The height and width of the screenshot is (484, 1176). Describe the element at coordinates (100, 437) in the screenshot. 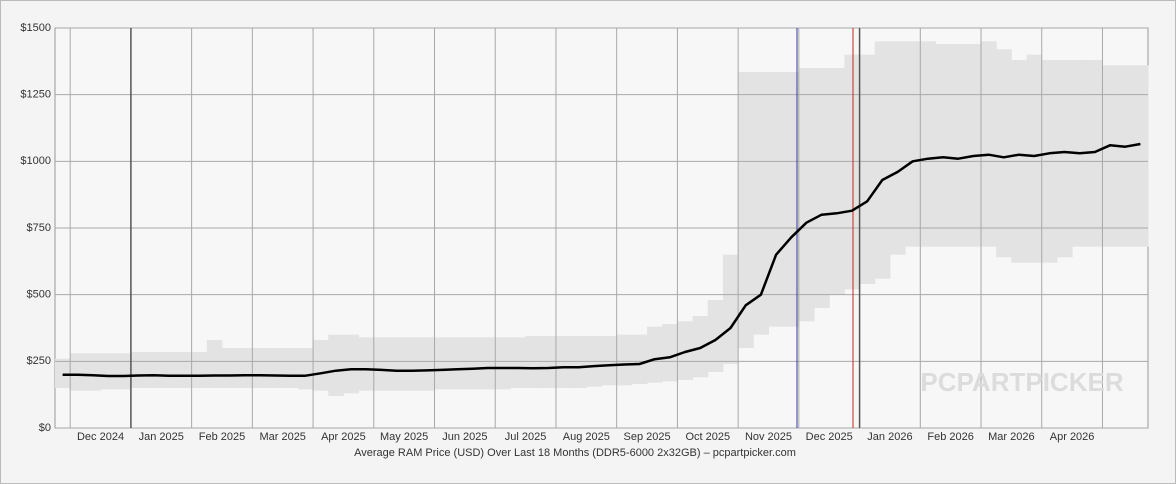

I see `x-tick-label: Dec 2024` at that location.